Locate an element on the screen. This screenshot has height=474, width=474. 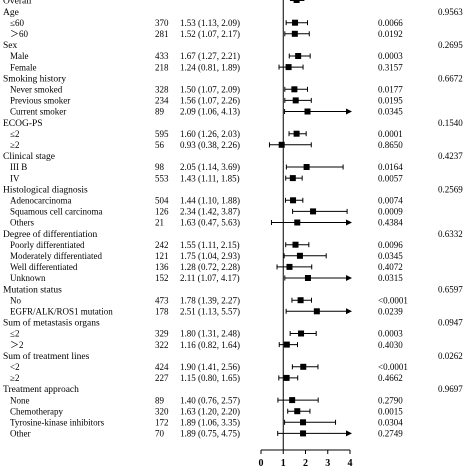
hr-ci-text: 1.67 (1.27, 2.21) is located at coordinates (210, 56).